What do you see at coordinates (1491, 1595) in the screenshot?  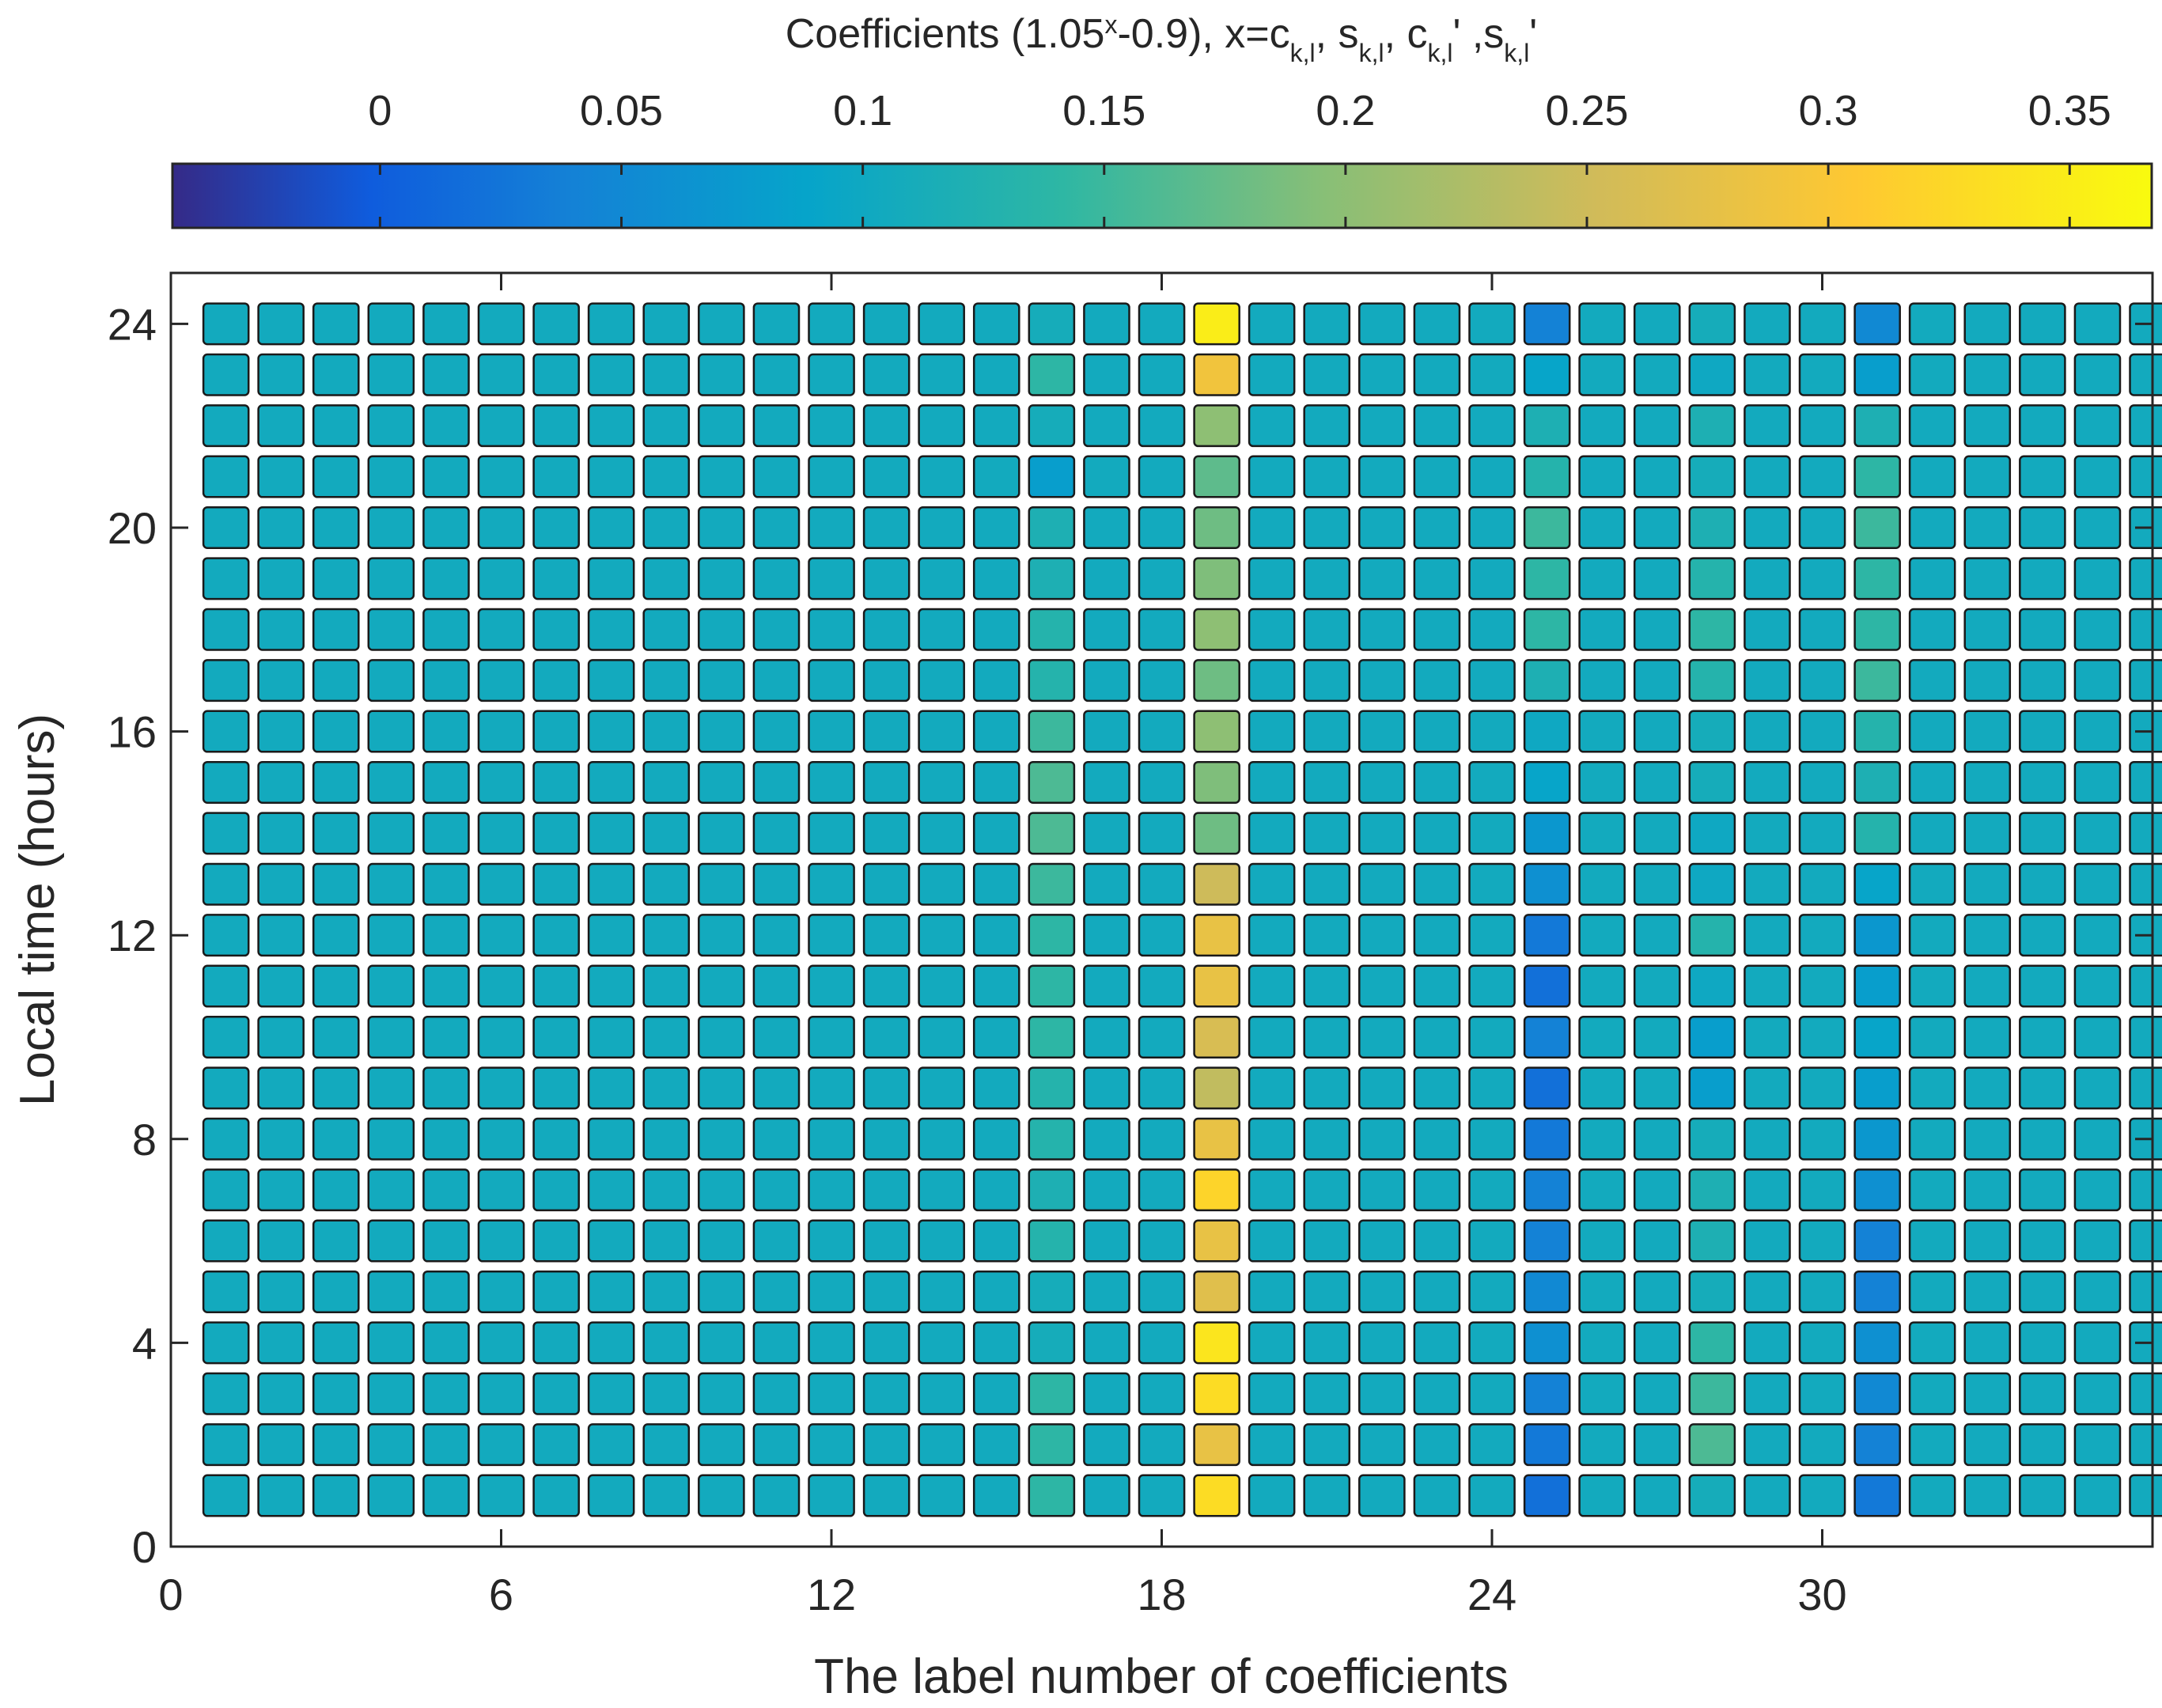 I see `x-tick-label: 24` at bounding box center [1491, 1595].